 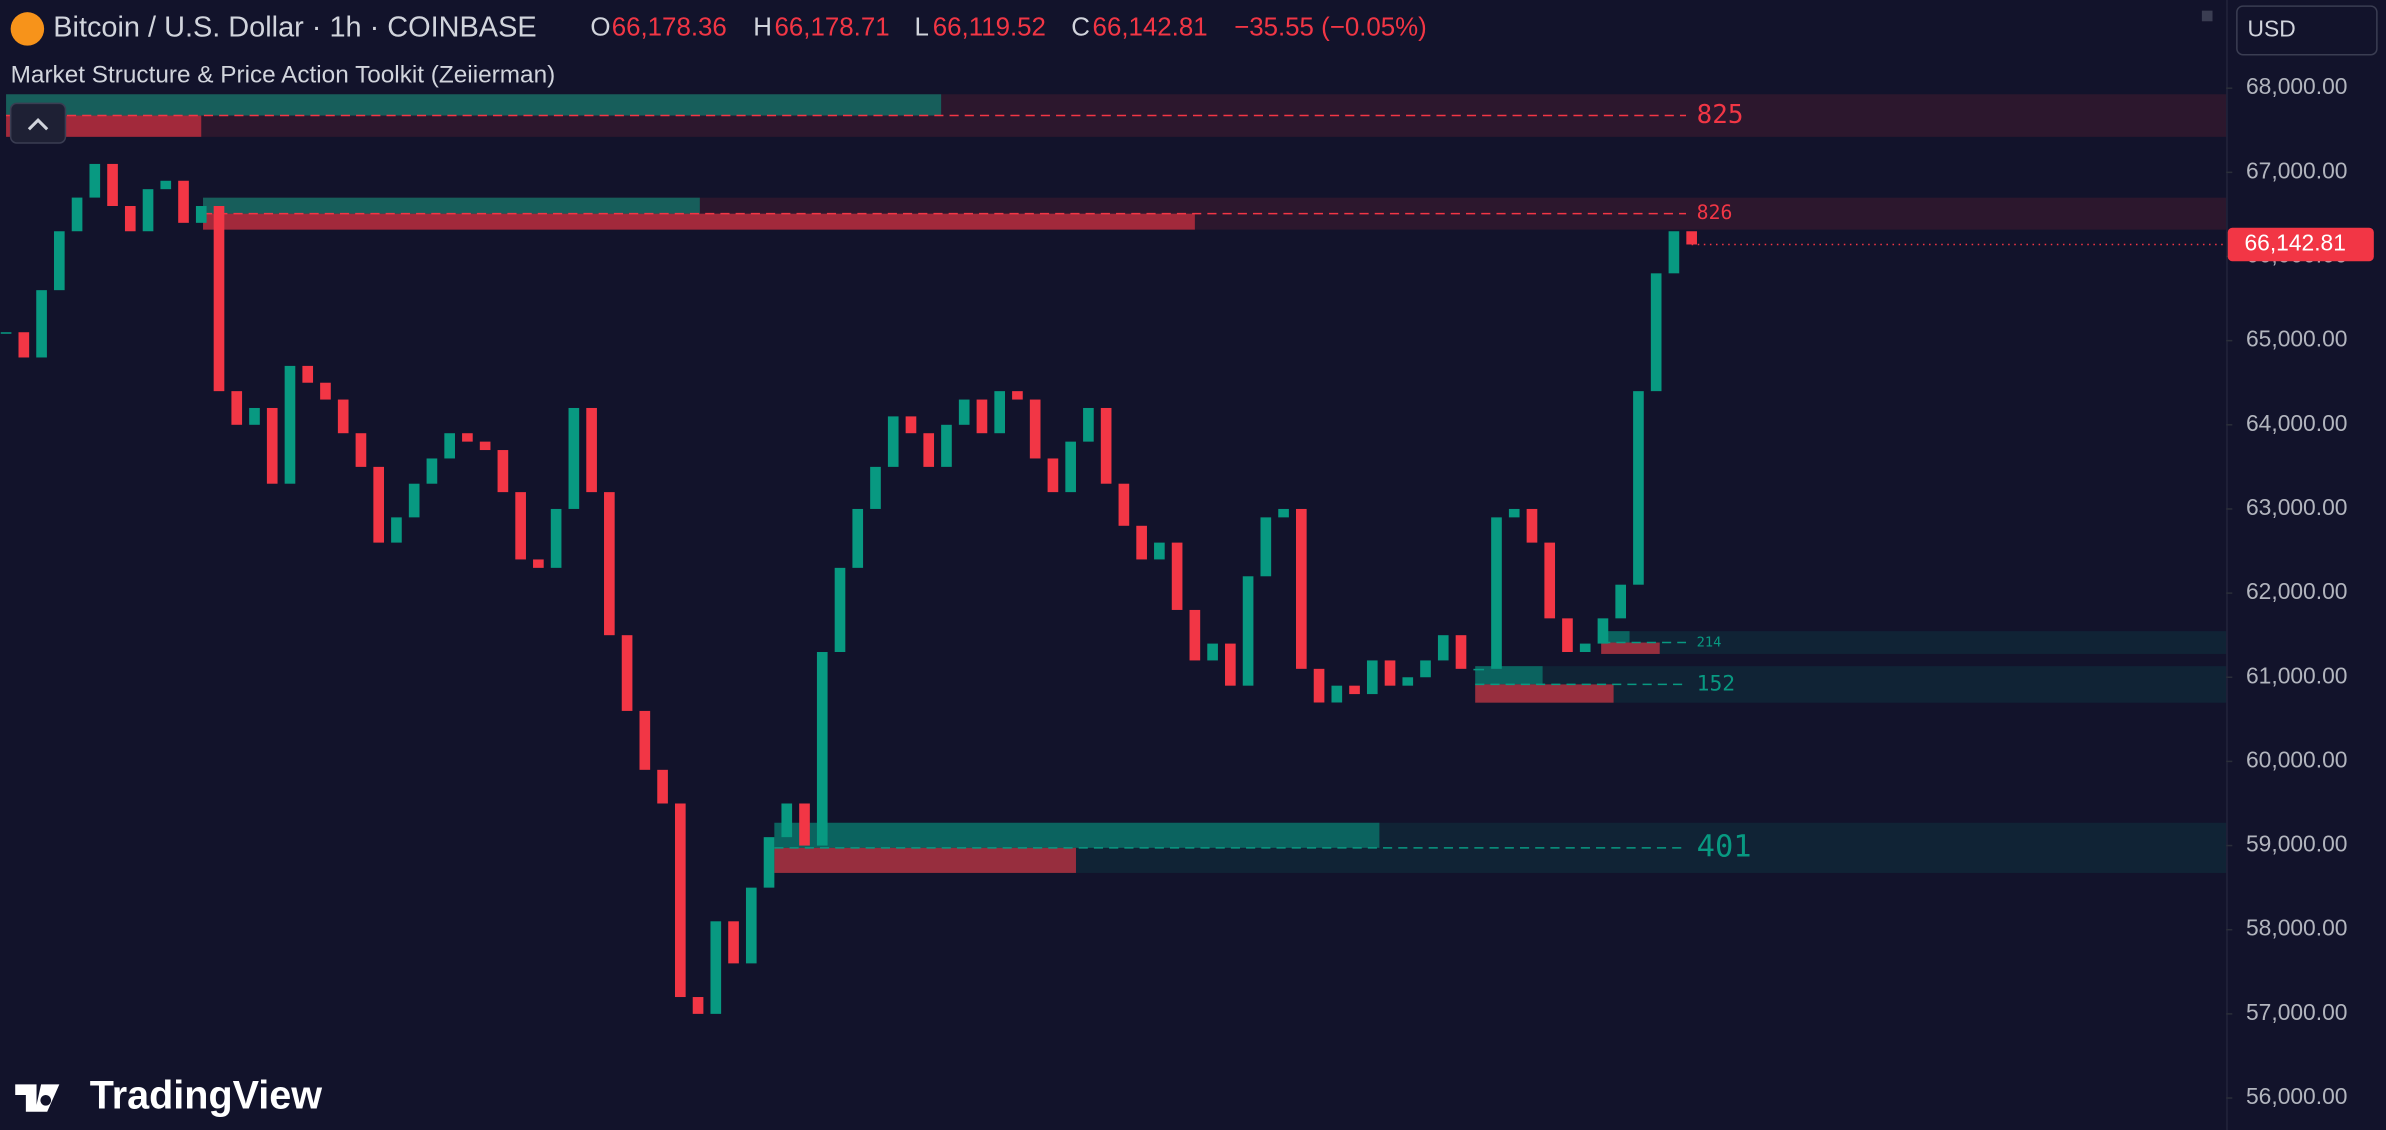 I want to click on high-label: H, so click(x=762, y=28).